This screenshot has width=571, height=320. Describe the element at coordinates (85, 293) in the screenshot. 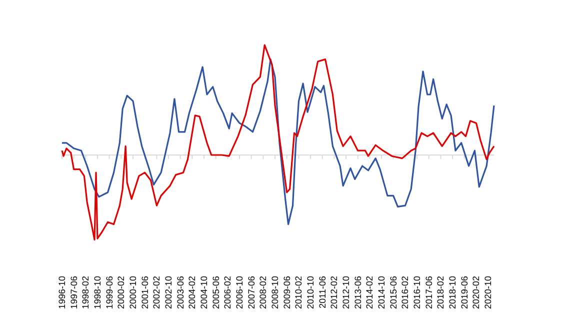

I see `x-tick-label: 1998-02` at that location.